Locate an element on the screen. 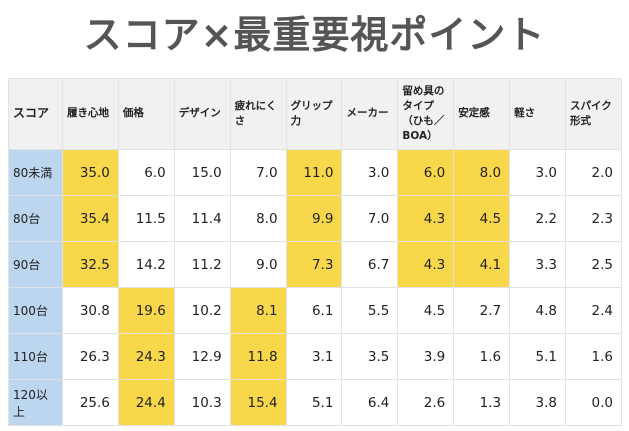  cell: 3.1 is located at coordinates (314, 356).